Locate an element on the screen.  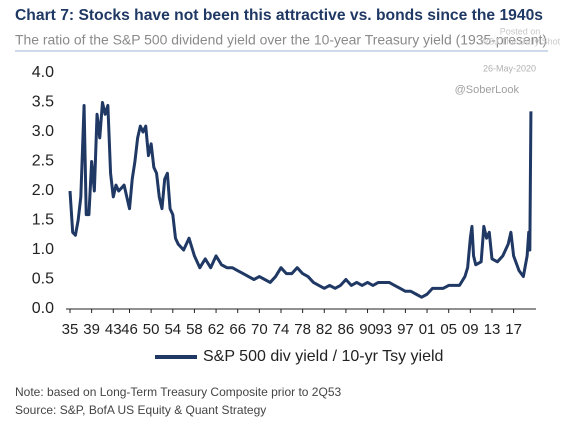
x-tick-label: 17 is located at coordinates (513, 329).